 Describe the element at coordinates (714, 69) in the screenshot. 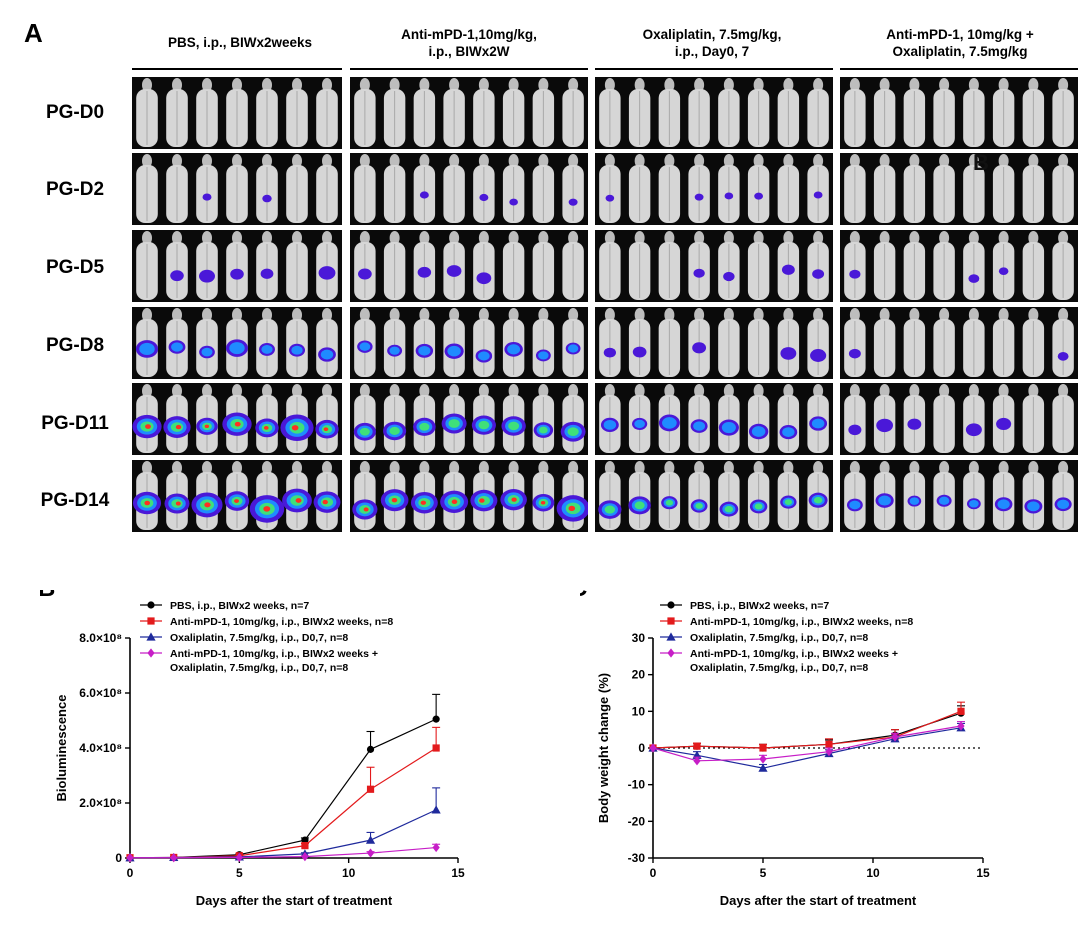

I see `group-underline-oxaliplatin` at that location.